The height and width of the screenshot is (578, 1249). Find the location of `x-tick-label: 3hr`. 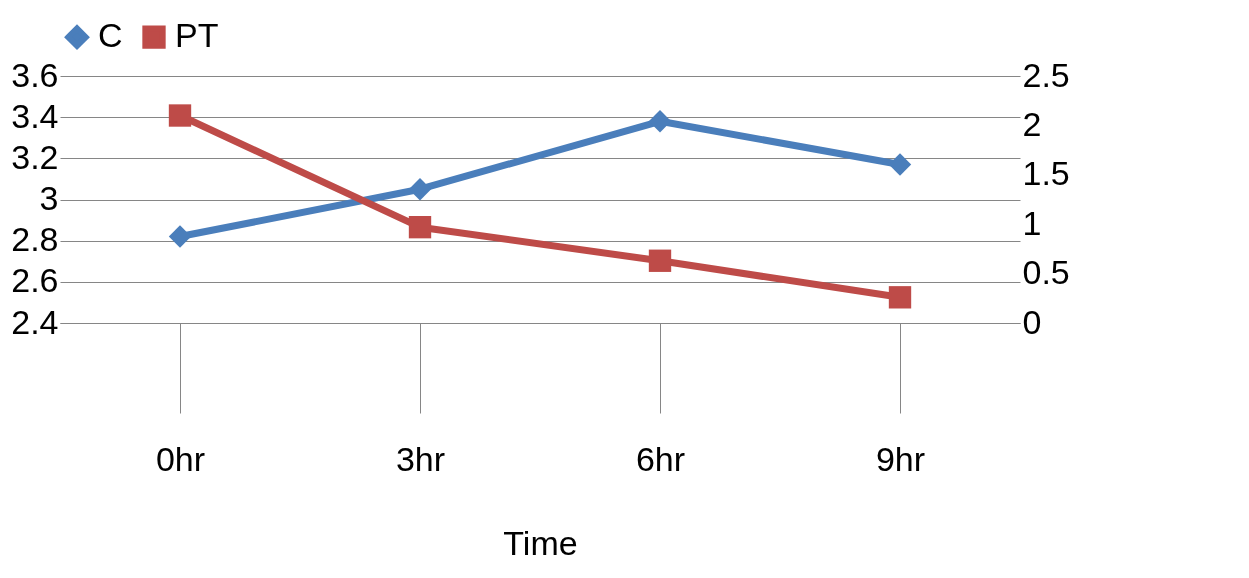

x-tick-label: 3hr is located at coordinates (420, 458).